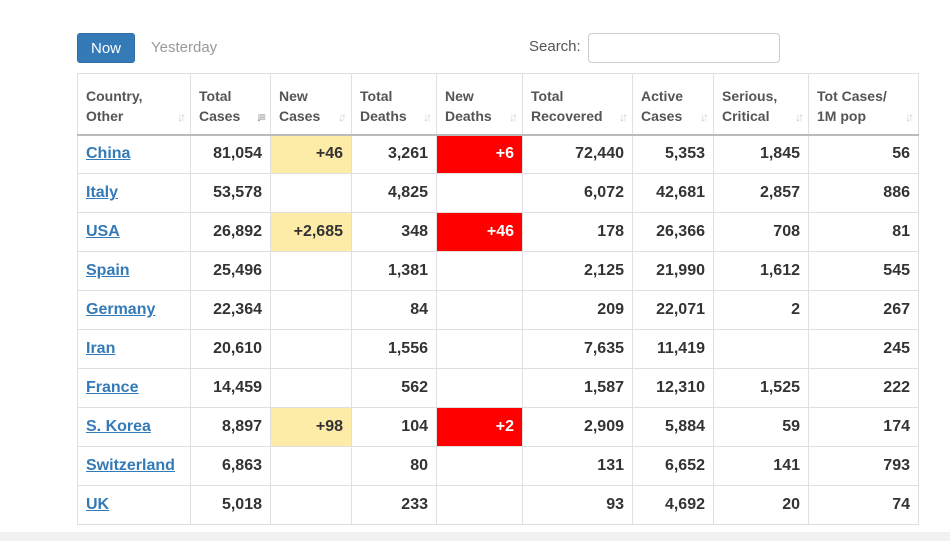 Image resolution: width=950 pixels, height=541 pixels. I want to click on cell-total-recovered: 178, so click(577, 232).